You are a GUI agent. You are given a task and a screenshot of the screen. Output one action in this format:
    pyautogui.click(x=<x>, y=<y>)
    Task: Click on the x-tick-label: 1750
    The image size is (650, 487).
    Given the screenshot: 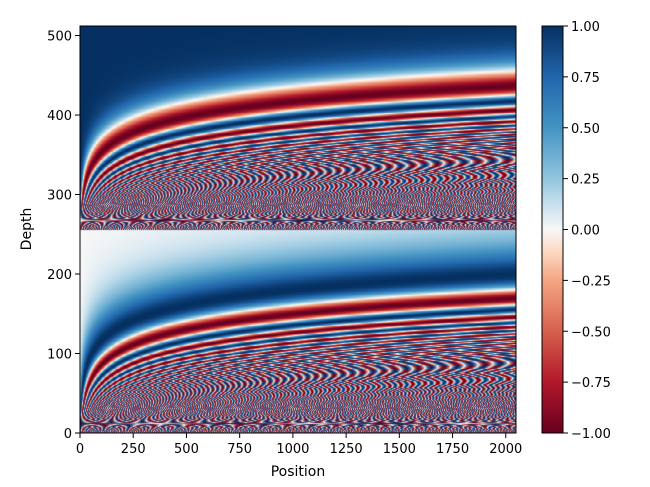 What is the action you would take?
    pyautogui.click(x=452, y=449)
    